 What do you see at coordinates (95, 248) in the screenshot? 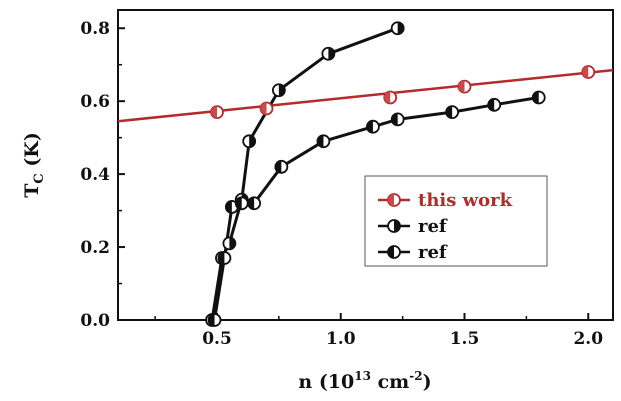
I see `y-tick-label: 0.2` at bounding box center [95, 248].